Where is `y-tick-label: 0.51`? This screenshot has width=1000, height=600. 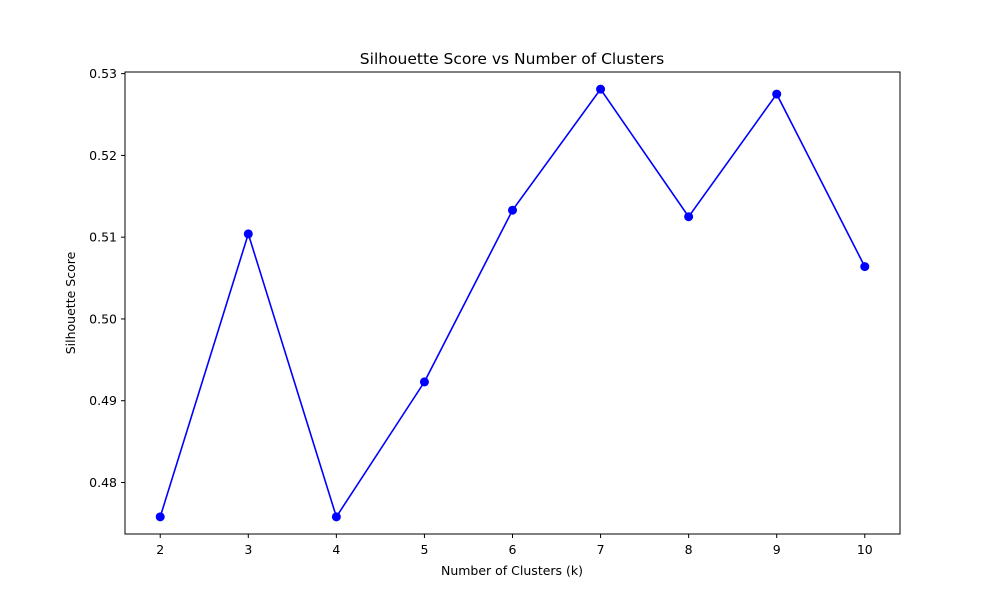
y-tick-label: 0.51 is located at coordinates (103, 237).